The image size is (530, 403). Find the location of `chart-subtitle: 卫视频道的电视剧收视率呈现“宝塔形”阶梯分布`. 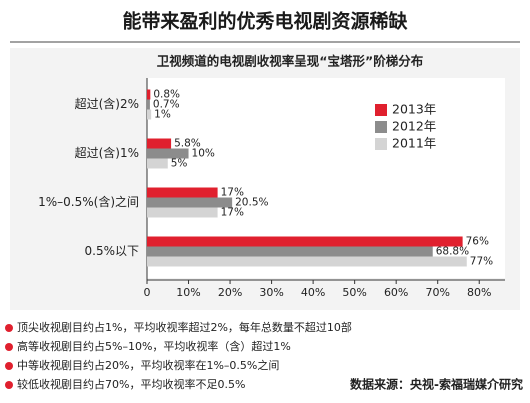

chart-subtitle: 卫视频道的电视剧收视率呈现“宝塔形”阶梯分布 is located at coordinates (290, 61).